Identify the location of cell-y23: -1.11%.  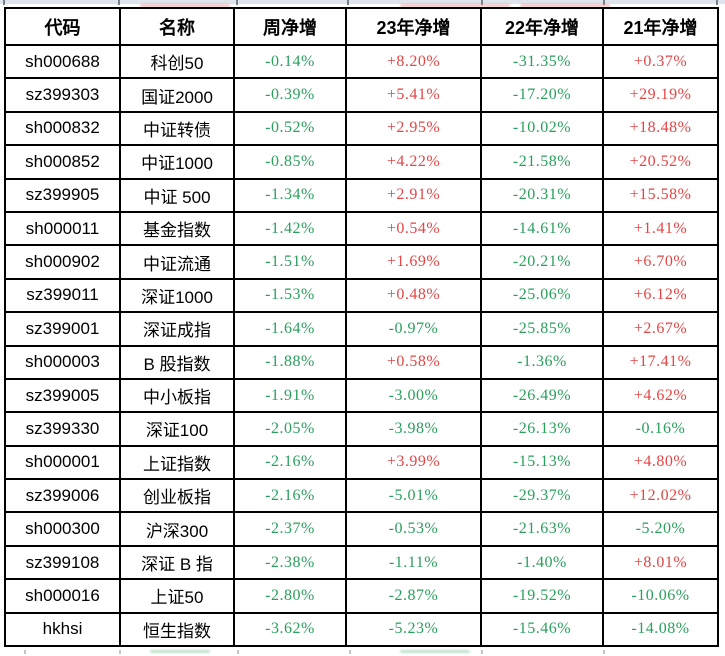
(413, 562).